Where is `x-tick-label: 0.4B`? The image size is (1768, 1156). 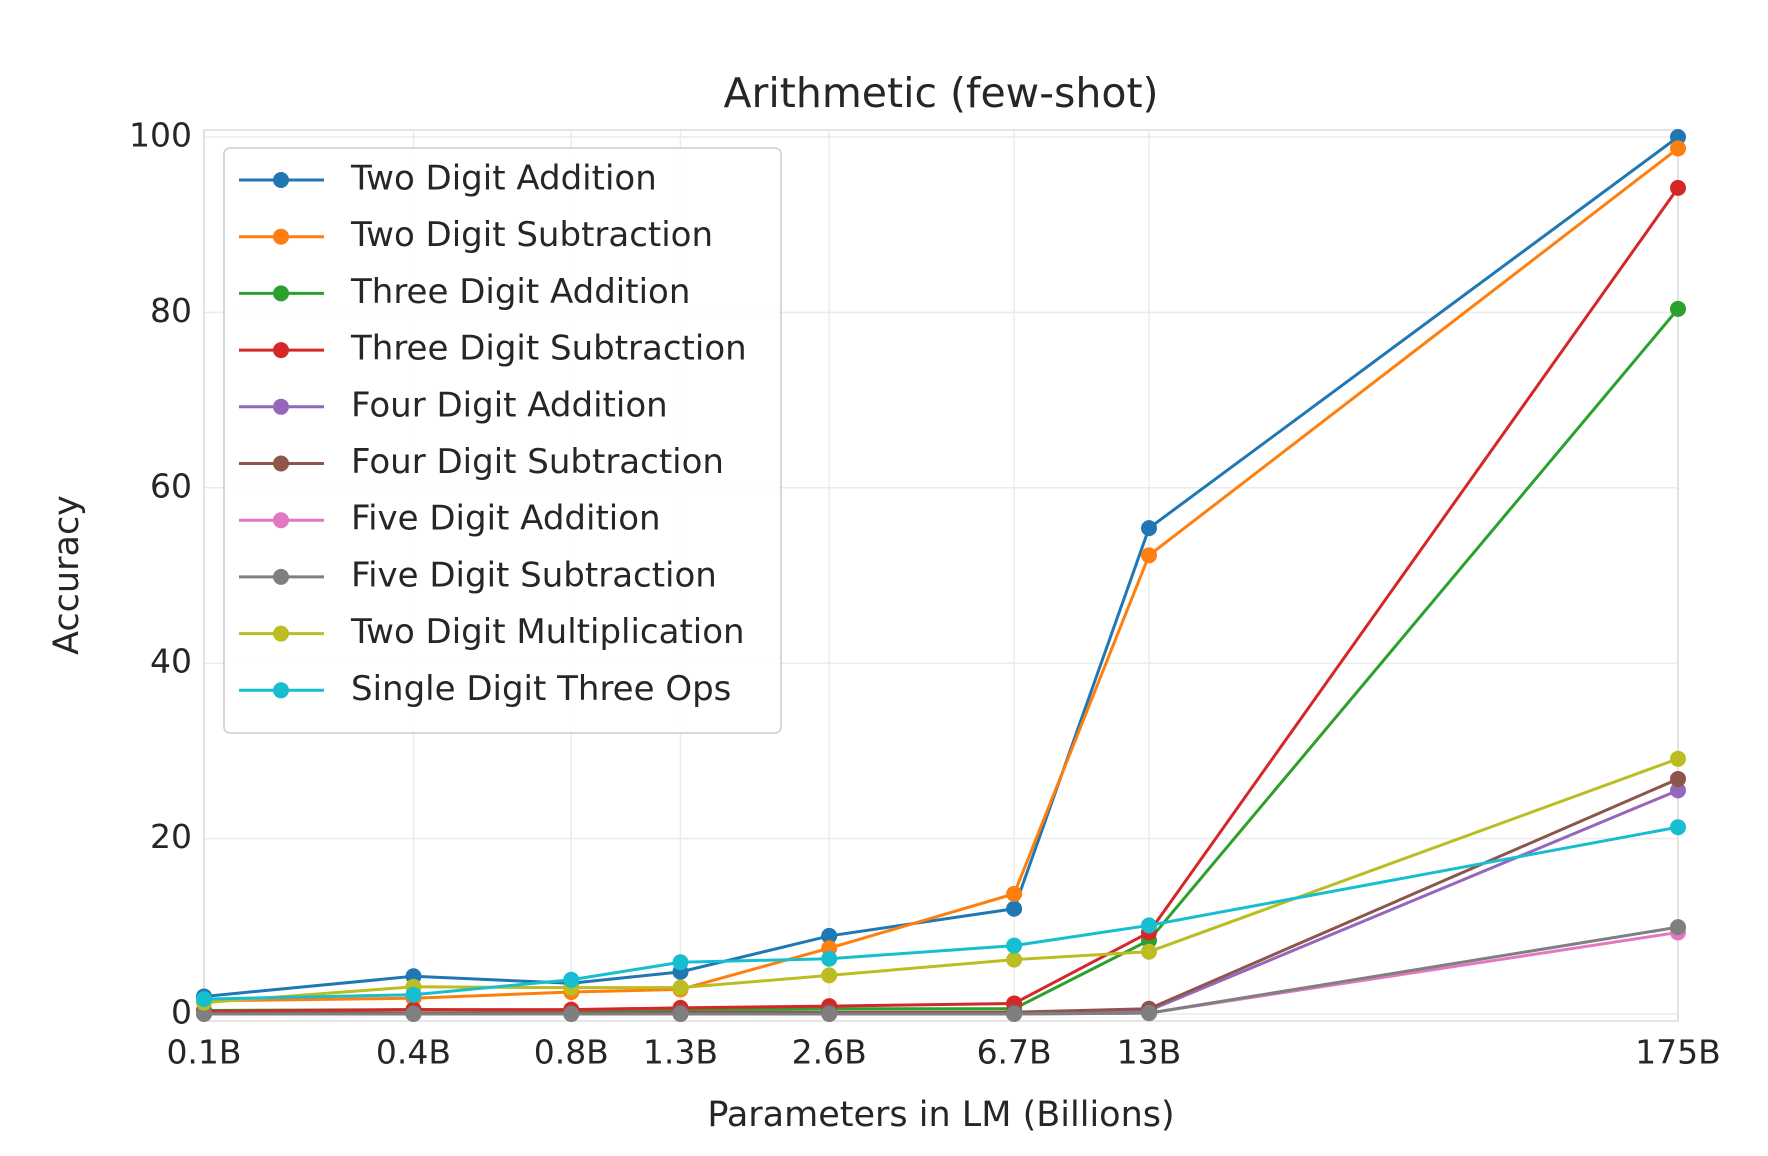
x-tick-label: 0.4B is located at coordinates (413, 1052).